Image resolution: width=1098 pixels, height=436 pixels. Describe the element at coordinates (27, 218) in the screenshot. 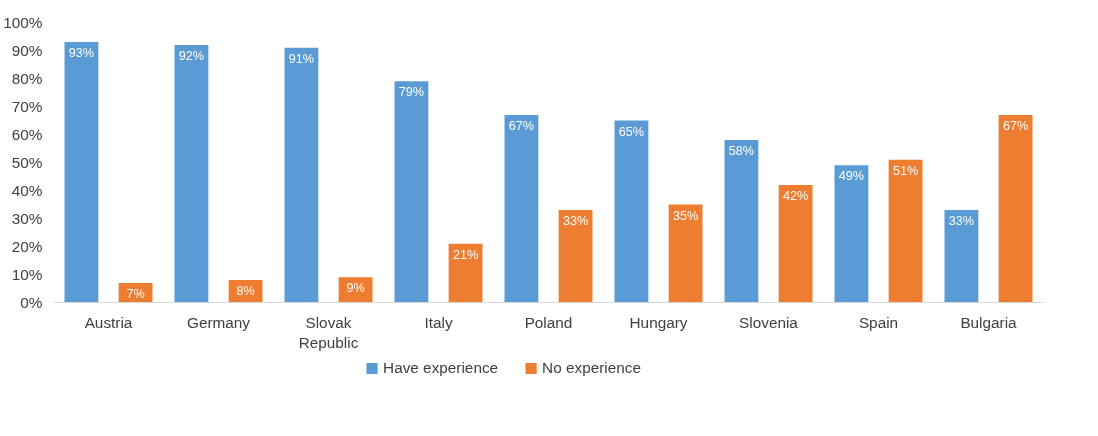

I see `y-tick-label: 30%` at that location.